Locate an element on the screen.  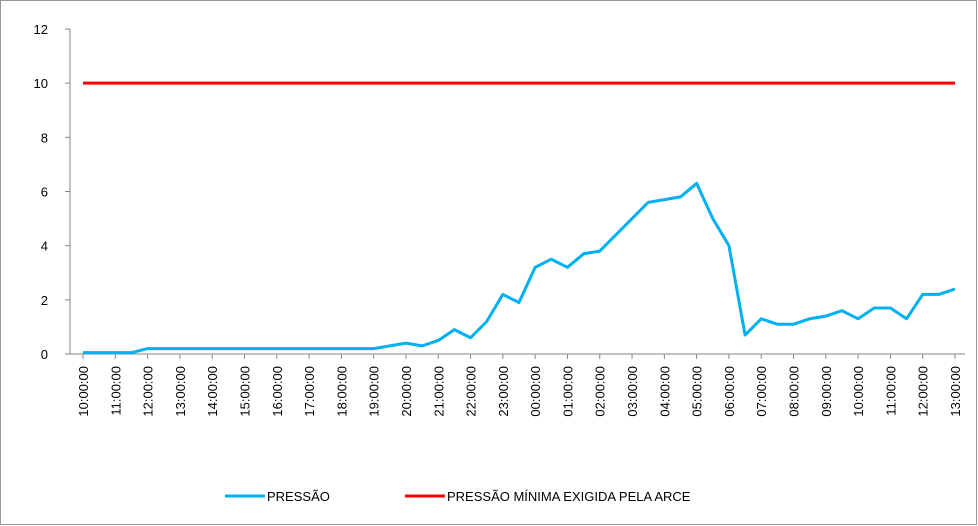
x-tick-label: 09:00:00 is located at coordinates (826, 391).